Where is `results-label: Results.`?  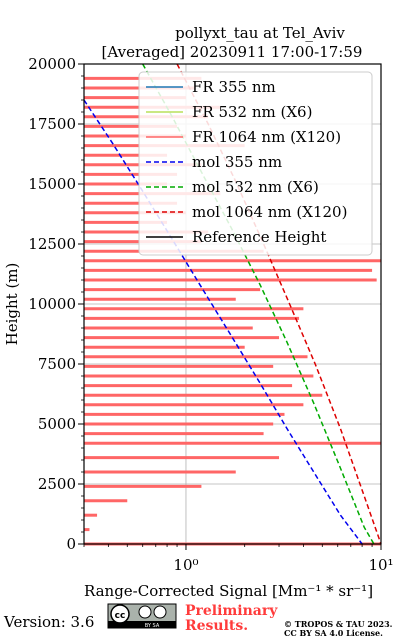
results-label: Results. is located at coordinates (216, 626).